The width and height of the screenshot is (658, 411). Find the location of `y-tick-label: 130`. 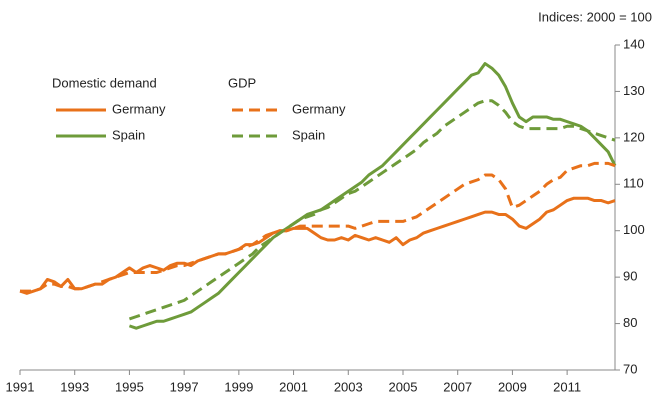

y-tick-label: 130 is located at coordinates (634, 90).